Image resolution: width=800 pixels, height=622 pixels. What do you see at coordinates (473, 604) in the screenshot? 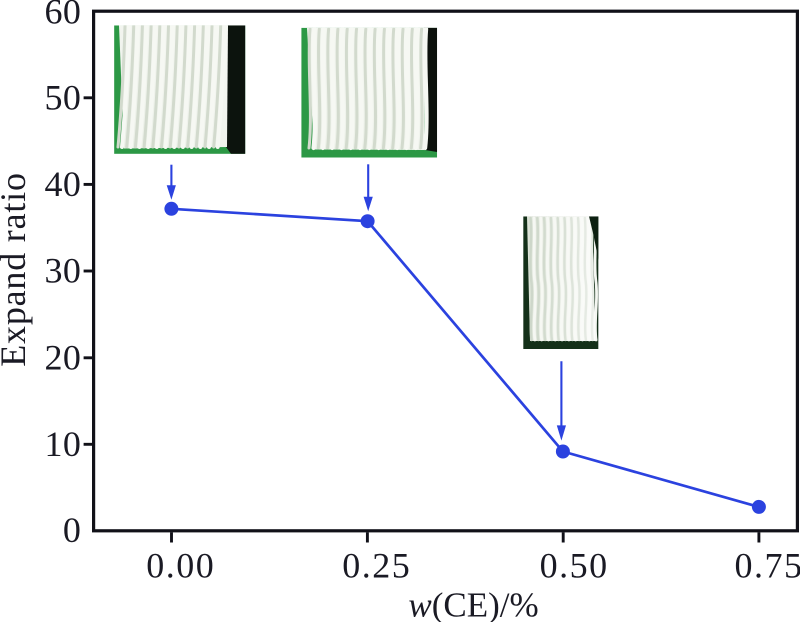
I see `svg-text: w(CE)/%` at bounding box center [473, 604].